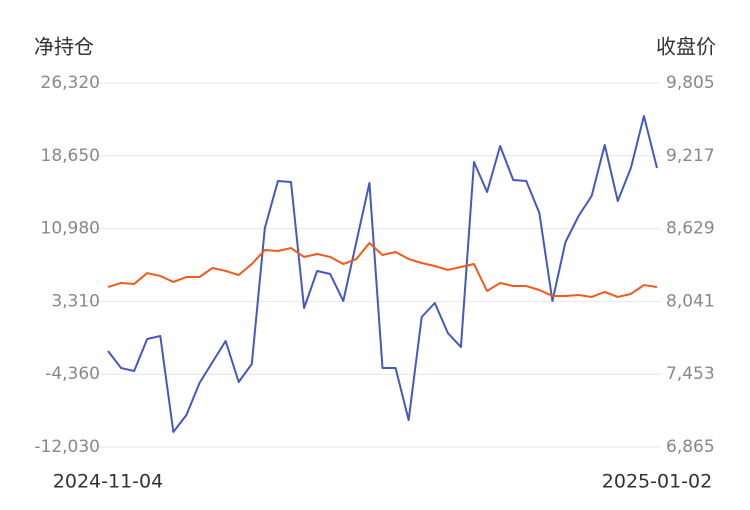 Image resolution: width=750 pixels, height=510 pixels. I want to click on y2-axis-title: 收盘价, so click(686, 47).